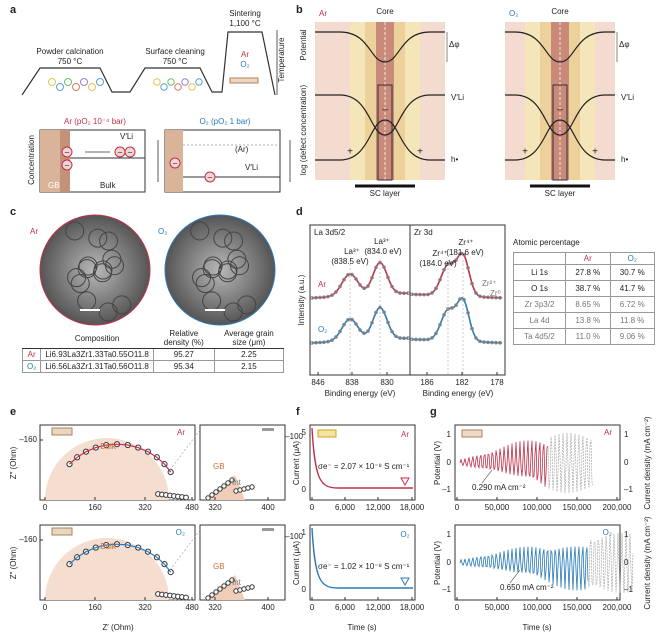 The height and width of the screenshot is (639, 662). I want to click on label: Ar, so click(323, 13).